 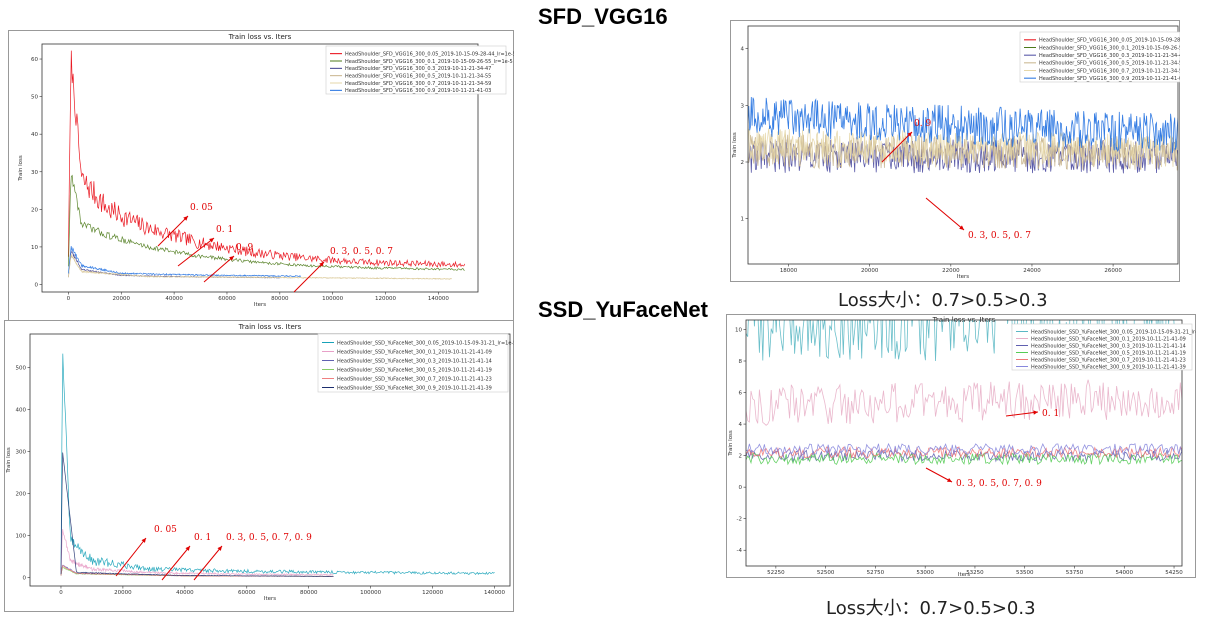 What do you see at coordinates (876, 573) in the screenshot?
I see `x-tick-label: 52750` at bounding box center [876, 573].